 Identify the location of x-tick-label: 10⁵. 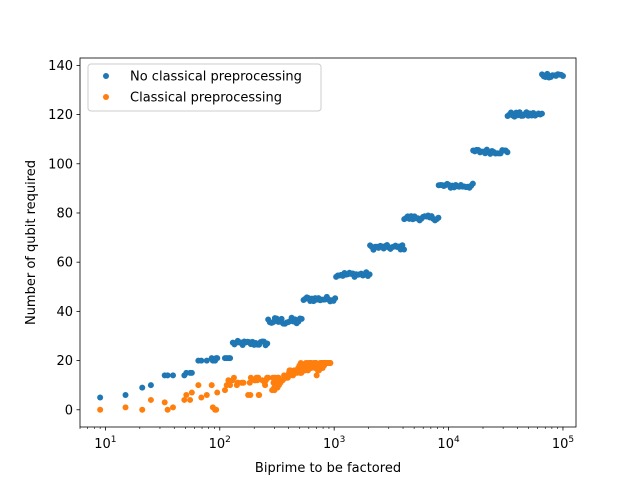
(563, 443).